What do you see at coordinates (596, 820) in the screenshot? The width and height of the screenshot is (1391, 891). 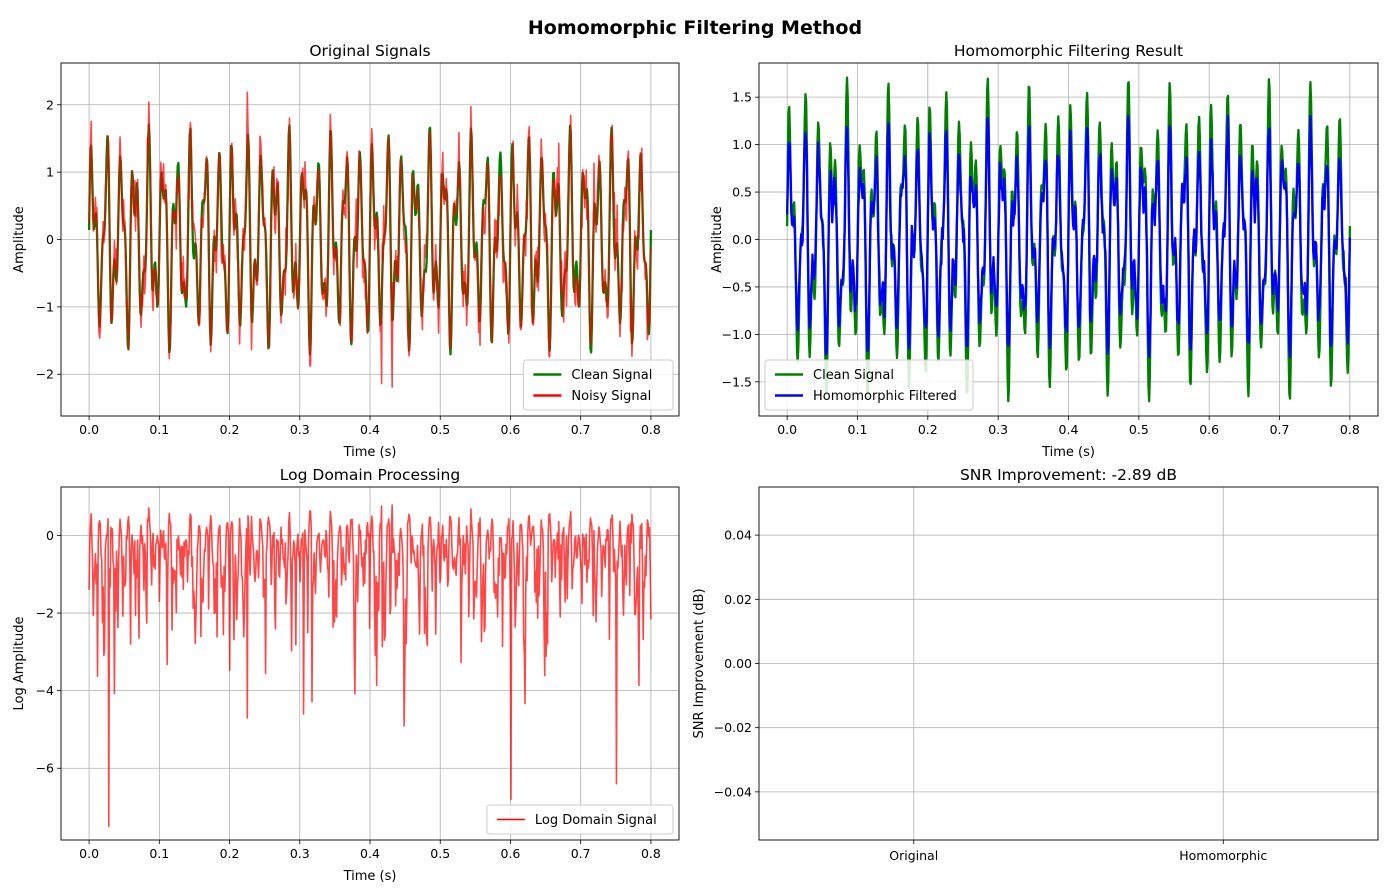 I see `legend-label: Log Domain Signal` at bounding box center [596, 820].